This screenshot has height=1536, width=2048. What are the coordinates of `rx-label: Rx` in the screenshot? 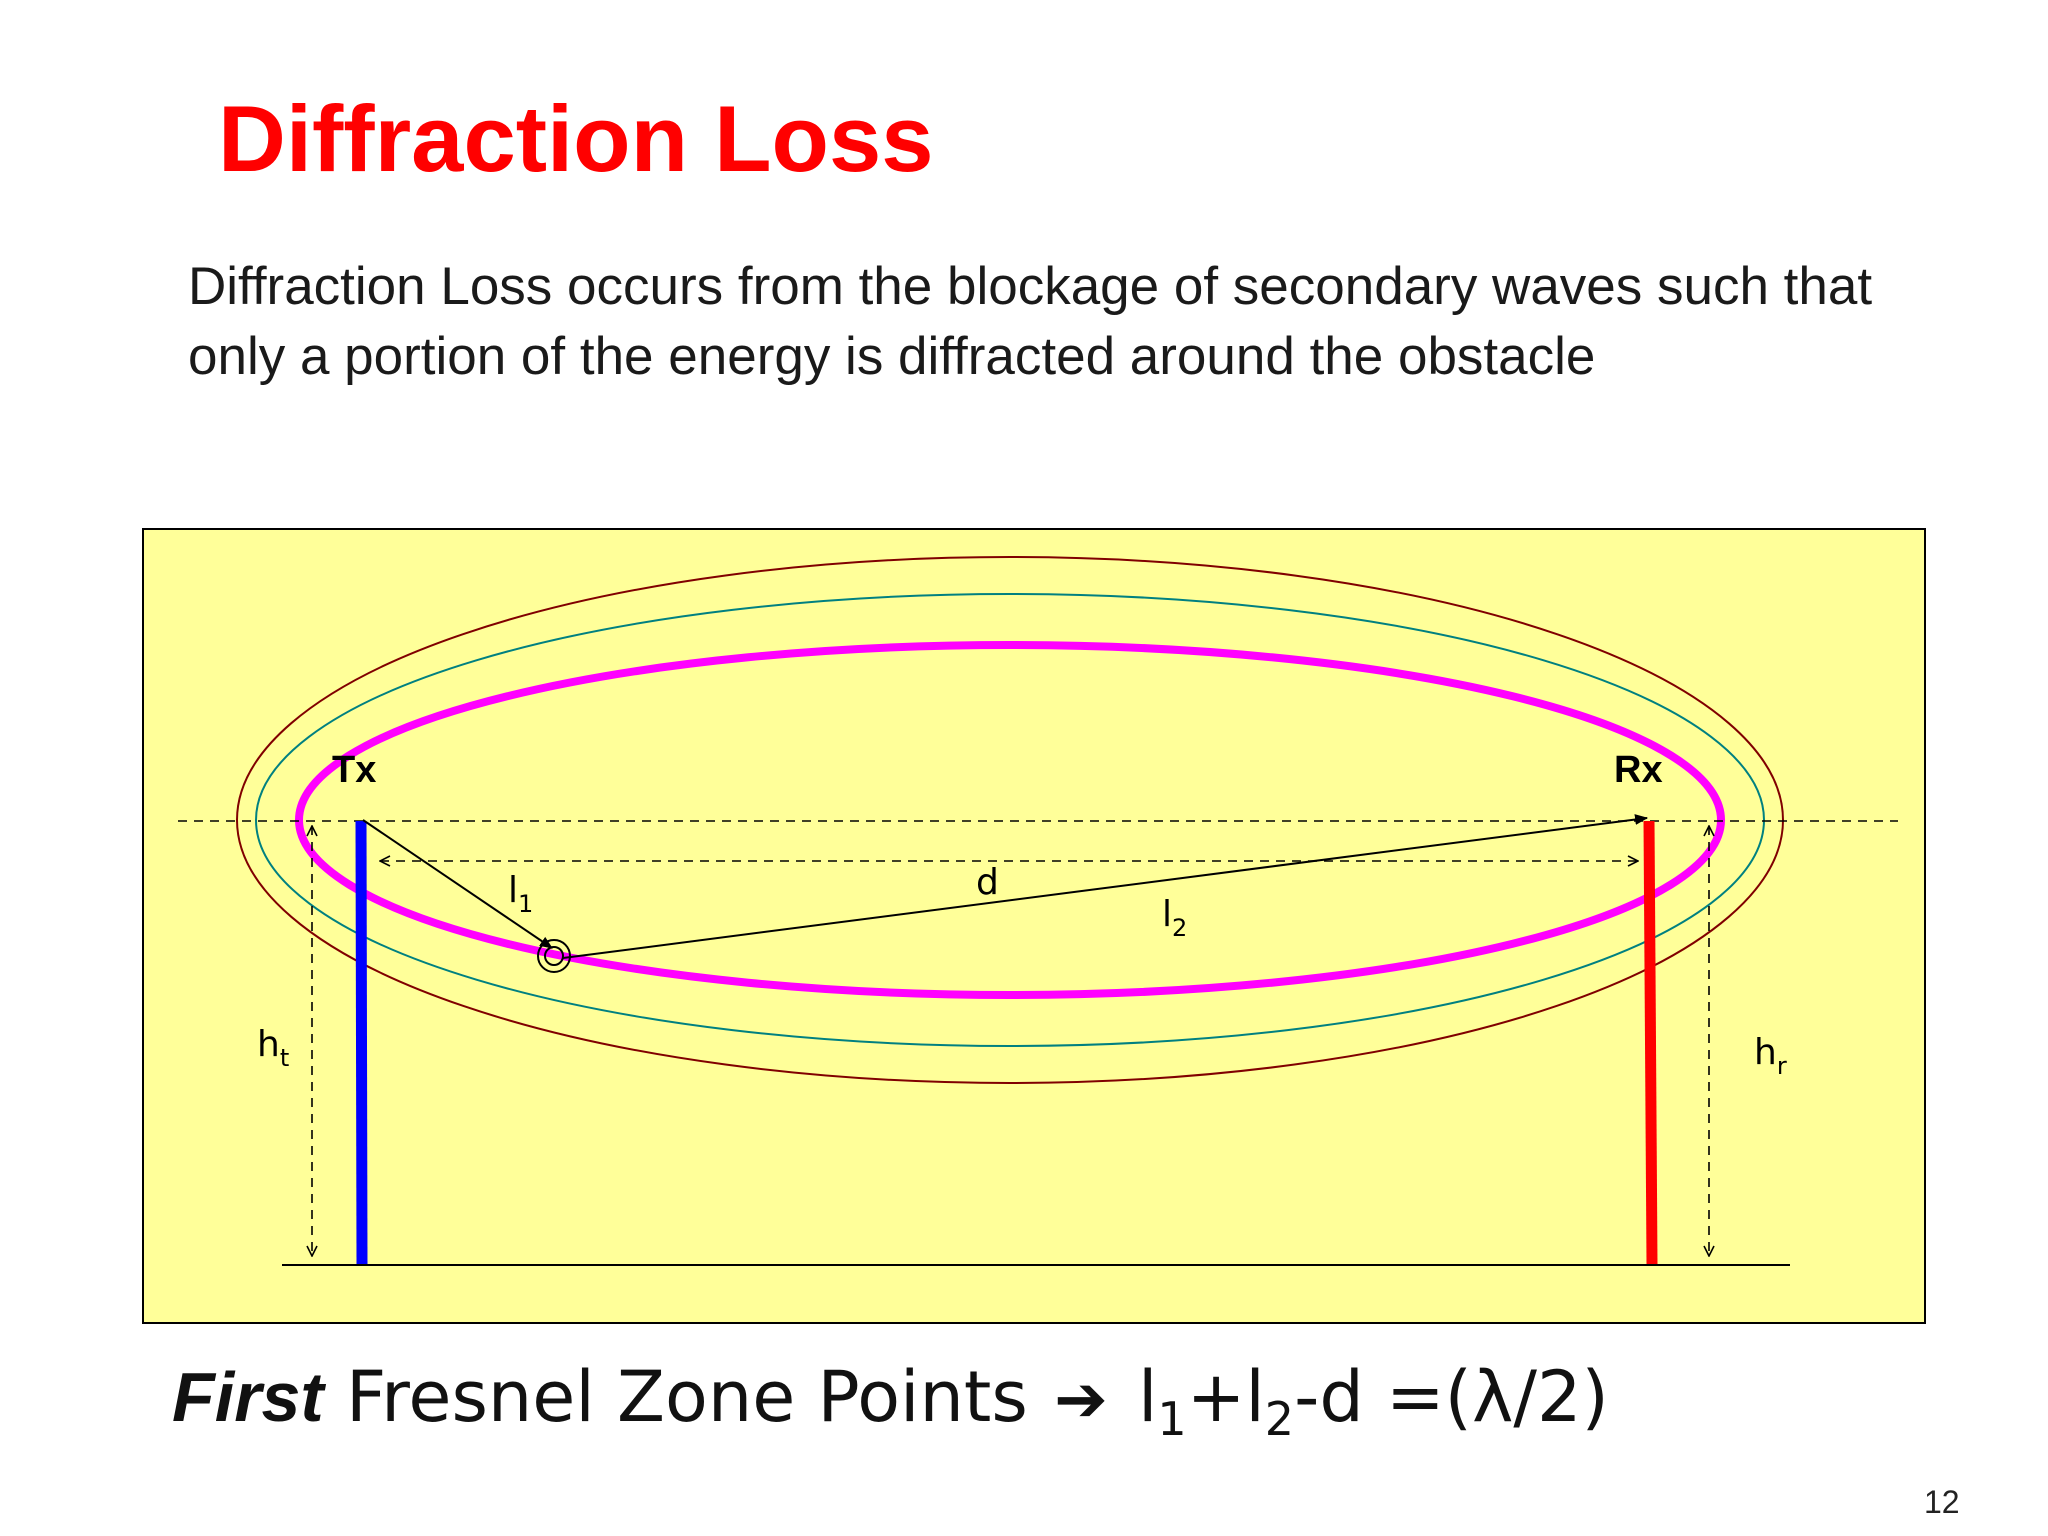 It's located at (1638, 770).